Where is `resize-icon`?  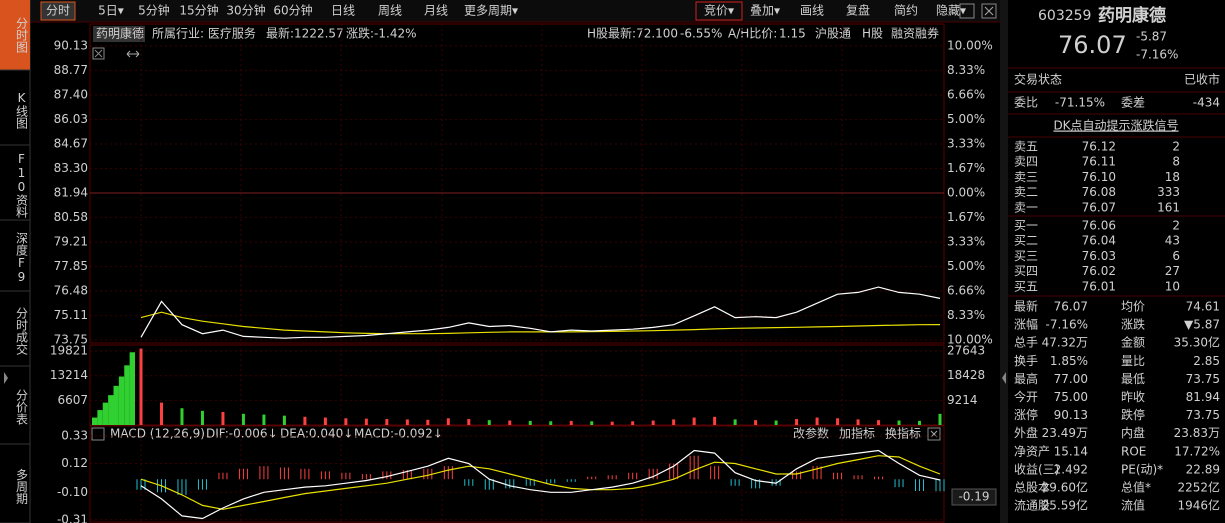
resize-icon is located at coordinates (133, 54).